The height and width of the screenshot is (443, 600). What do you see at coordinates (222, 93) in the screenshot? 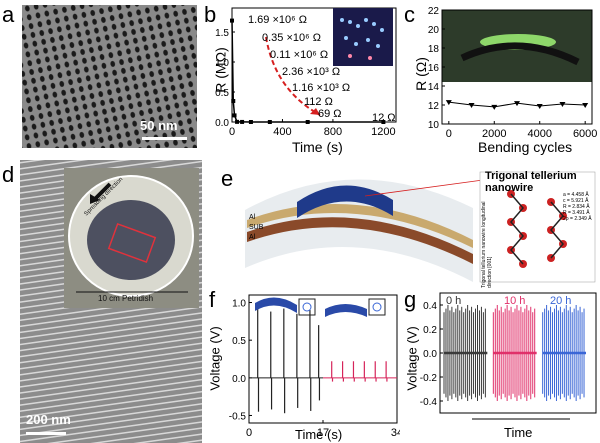
I see `ytick-label-b: 0.5` at bounding box center [222, 93].